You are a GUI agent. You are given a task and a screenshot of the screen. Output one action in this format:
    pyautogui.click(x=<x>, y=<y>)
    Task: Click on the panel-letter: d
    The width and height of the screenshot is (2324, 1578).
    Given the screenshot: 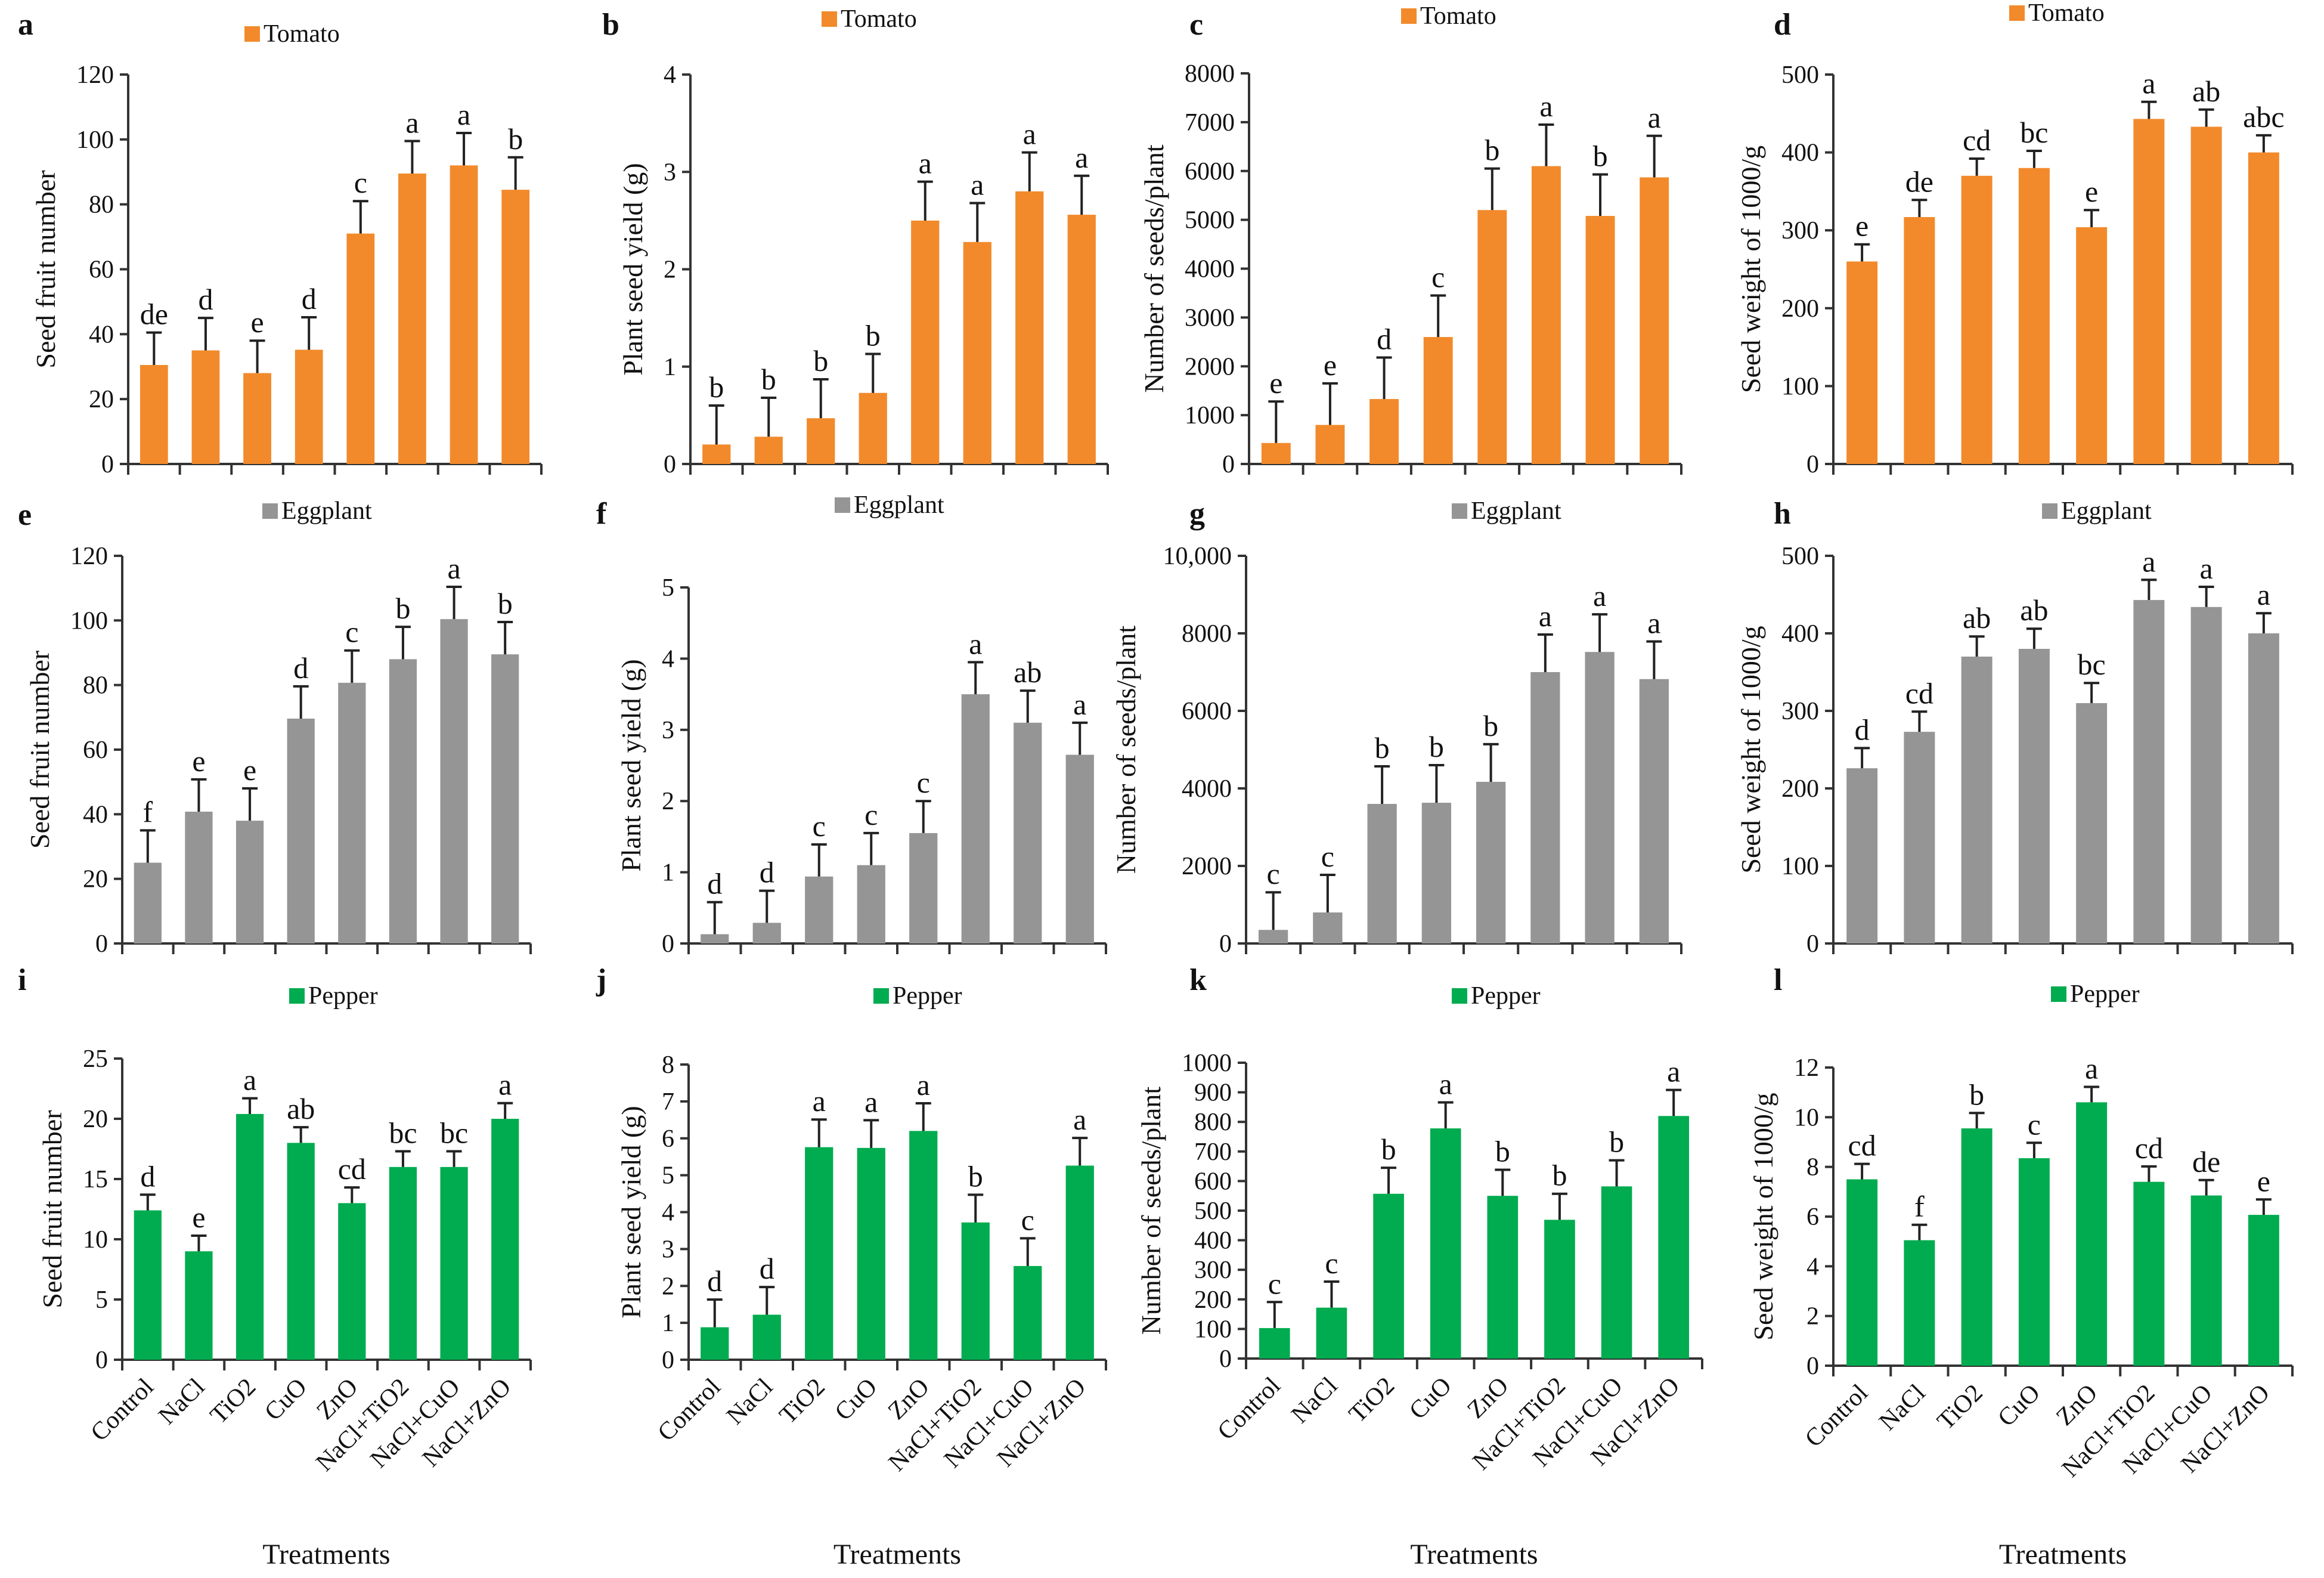 What is the action you would take?
    pyautogui.click(x=1782, y=25)
    